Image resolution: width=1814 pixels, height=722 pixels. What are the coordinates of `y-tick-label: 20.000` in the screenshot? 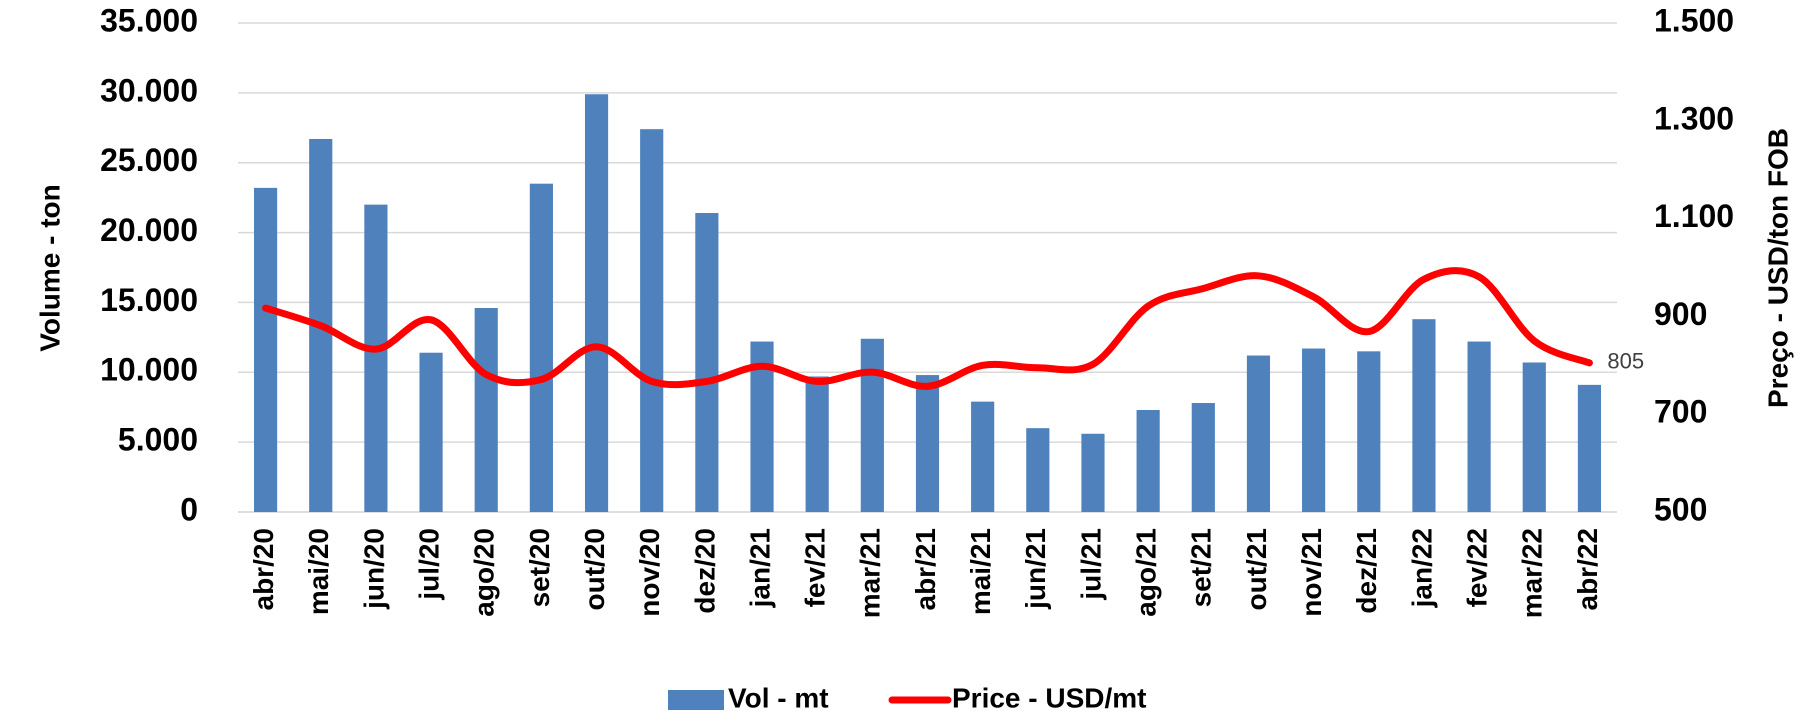 It's located at (149, 230).